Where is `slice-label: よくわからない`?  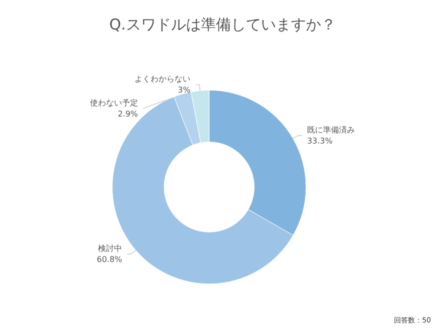
slice-label: よくわからない is located at coordinates (162, 79).